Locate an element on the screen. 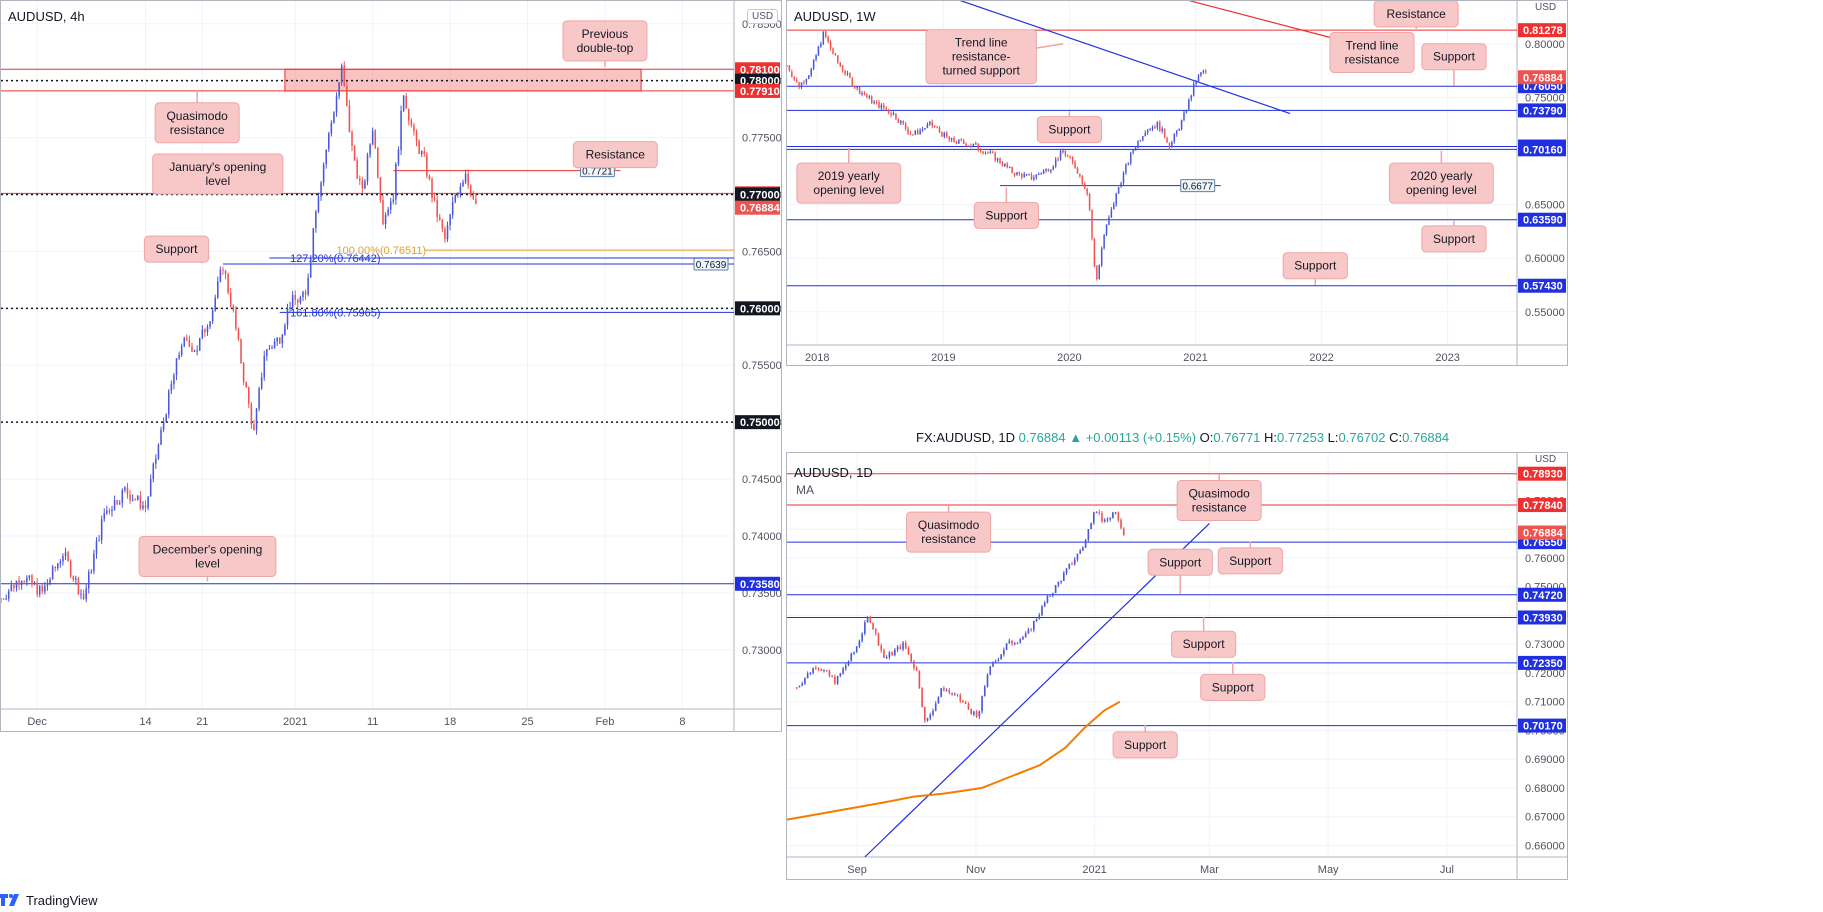 The width and height of the screenshot is (1823, 912). h4-y-tick-label: 0.74500 is located at coordinates (761, 480).